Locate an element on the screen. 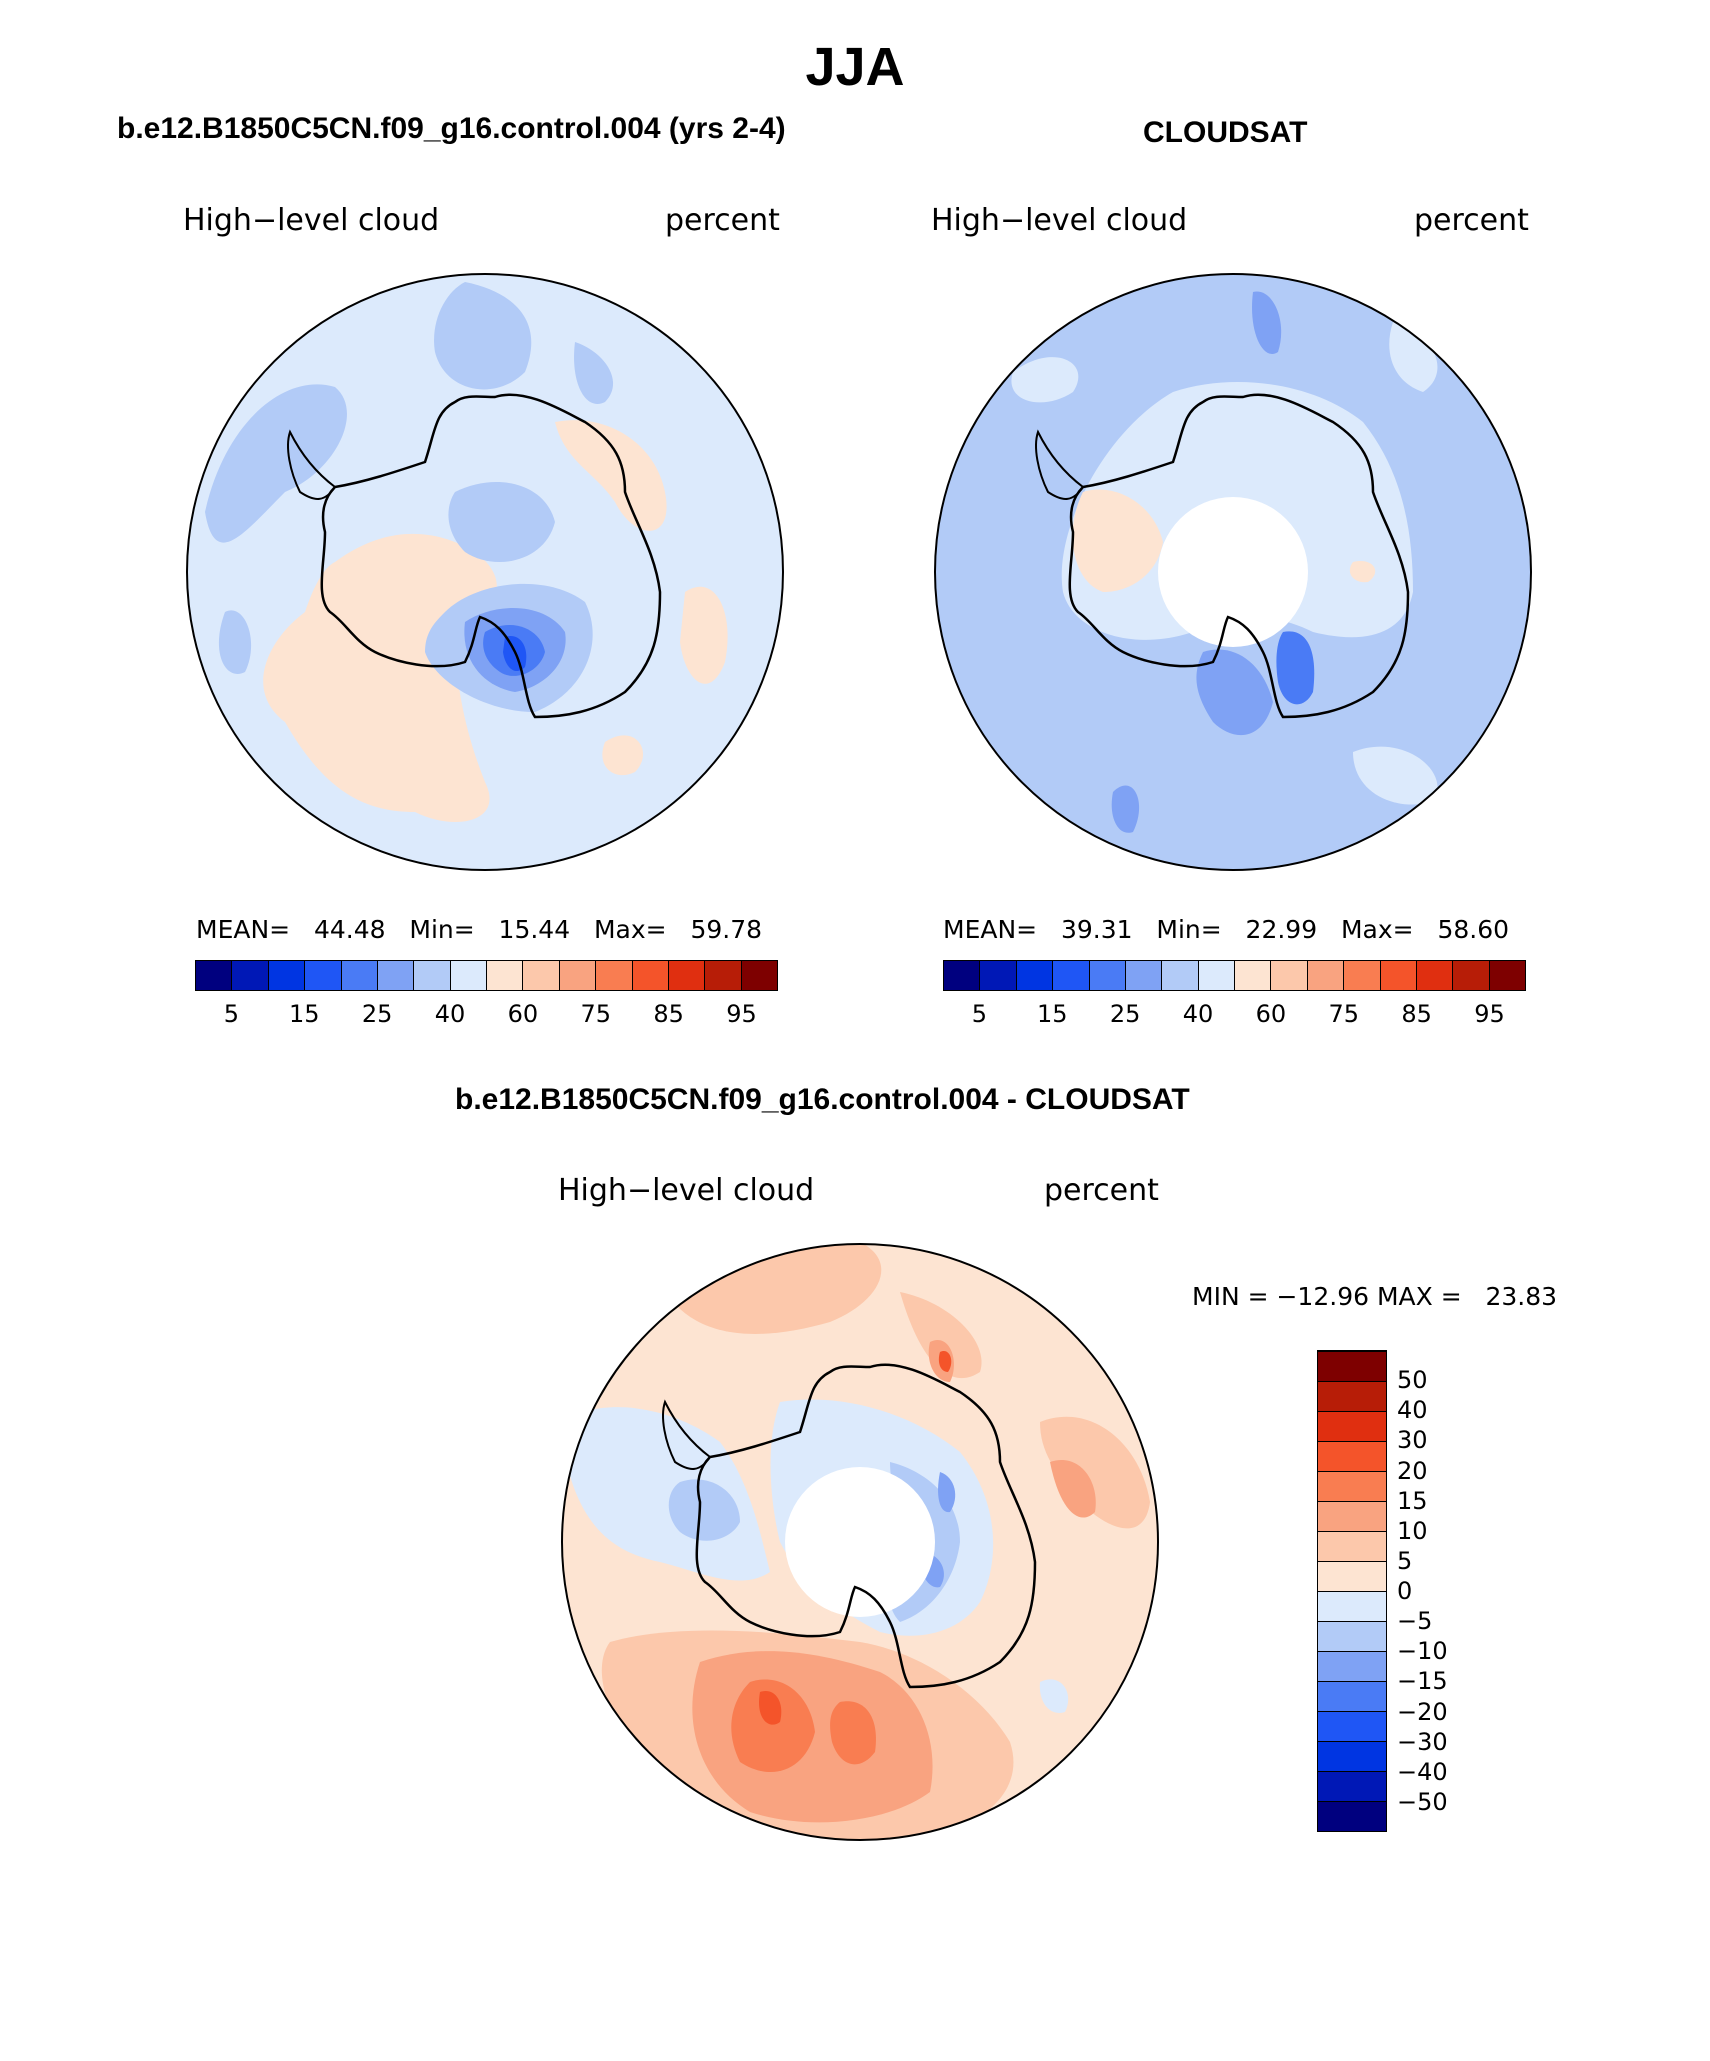 This screenshot has width=1710, height=2061. panel2-variable-label: High−level cloud is located at coordinates (1059, 220).